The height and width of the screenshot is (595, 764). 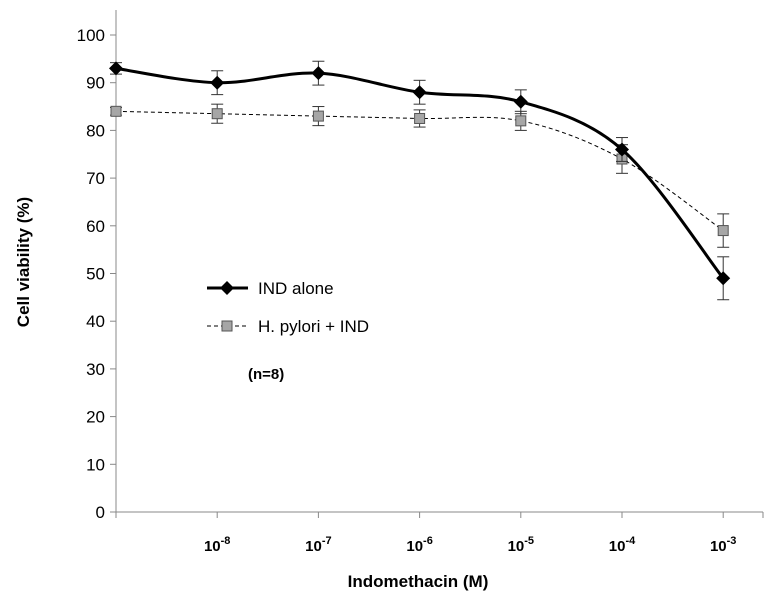 I want to click on x-tick-label-exponent: -4, so click(x=630, y=541).